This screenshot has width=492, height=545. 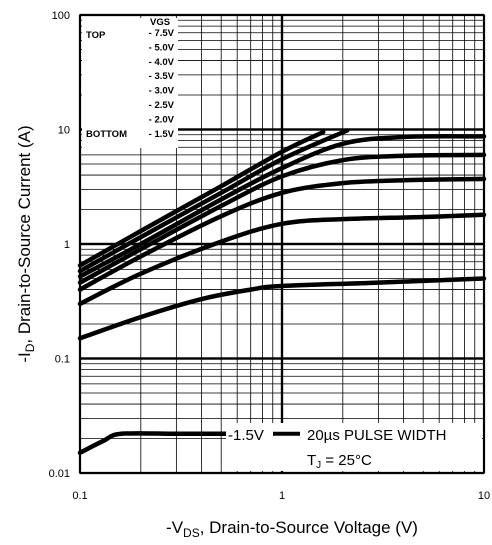 What do you see at coordinates (30, 347) in the screenshot?
I see `y-label-subscript: D` at bounding box center [30, 347].